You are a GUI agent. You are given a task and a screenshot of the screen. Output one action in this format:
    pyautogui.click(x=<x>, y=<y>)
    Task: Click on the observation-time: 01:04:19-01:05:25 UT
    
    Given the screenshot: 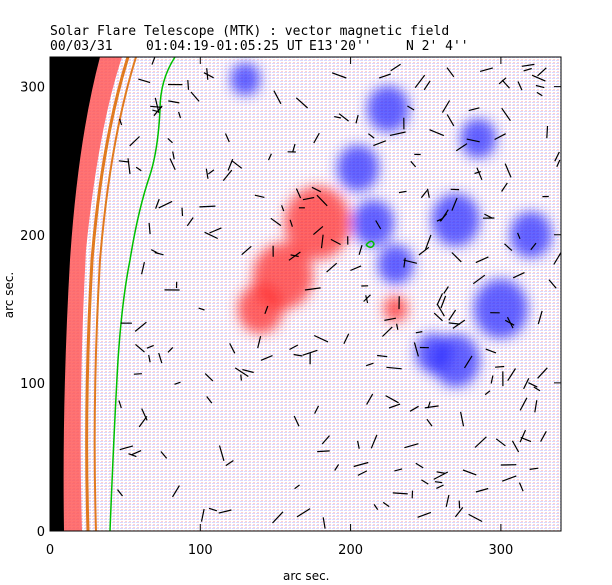 What is the action you would take?
    pyautogui.click(x=224, y=46)
    